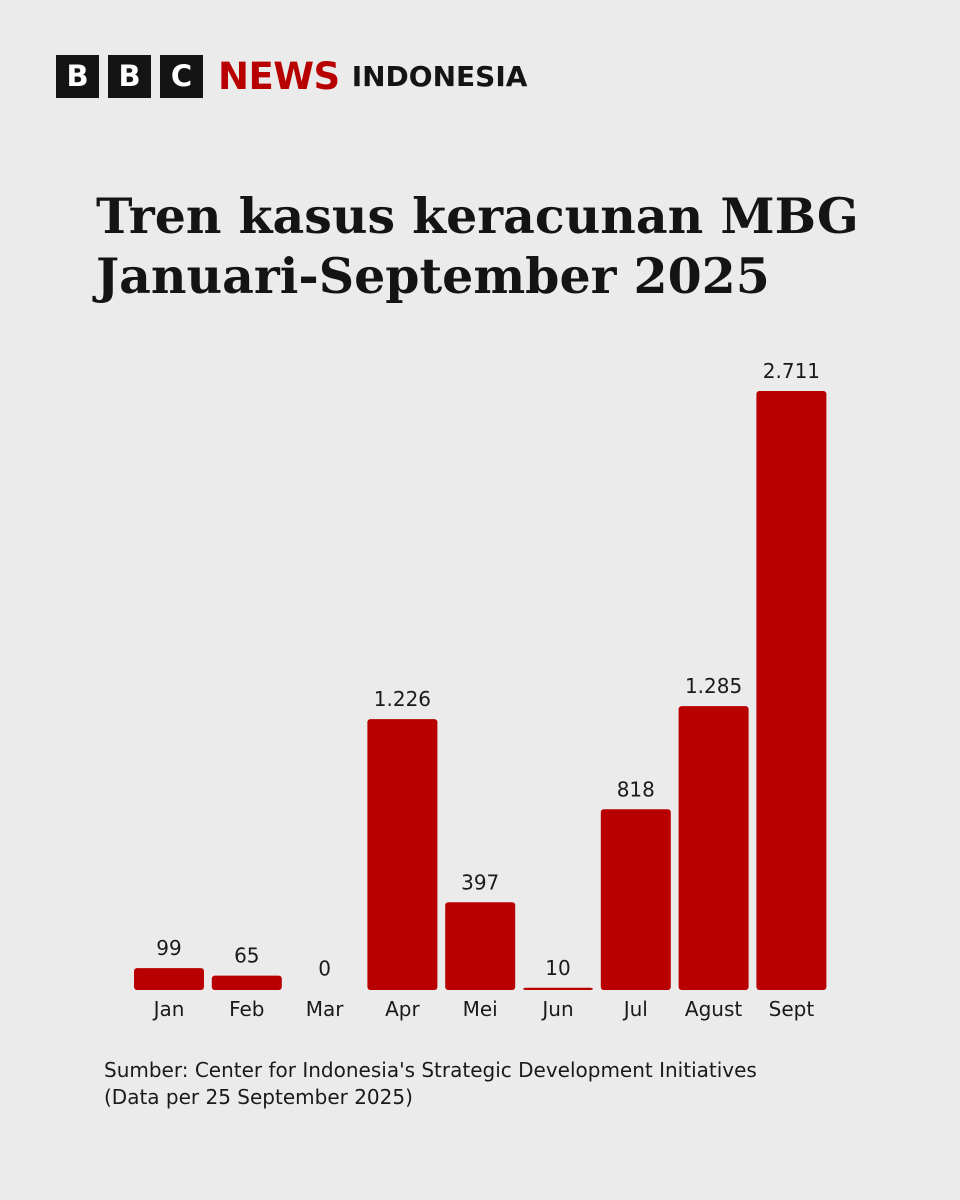 This screenshot has width=960, height=1200. Describe the element at coordinates (791, 371) in the screenshot. I see `value-label-sept: 2.711` at that location.